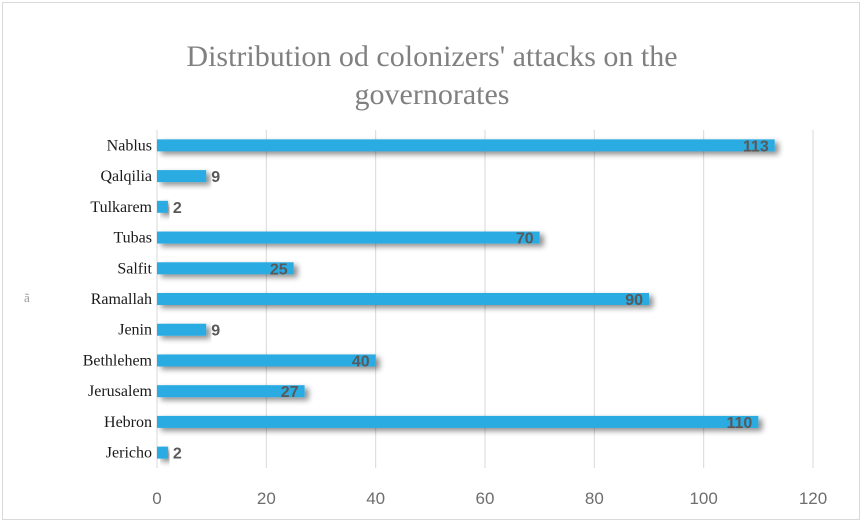 The width and height of the screenshot is (864, 524). Describe the element at coordinates (485, 498) in the screenshot. I see `x-tick-label: 60` at that location.